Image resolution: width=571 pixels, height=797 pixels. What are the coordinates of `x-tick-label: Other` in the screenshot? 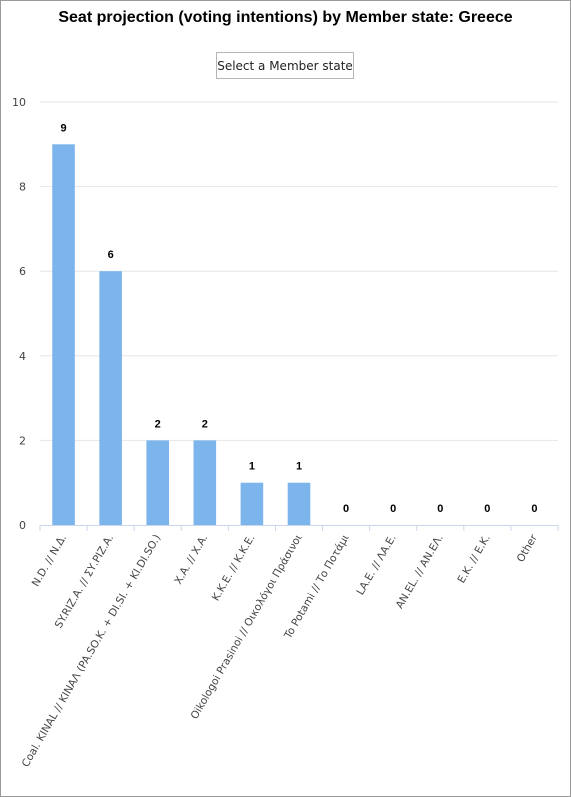 It's located at (528, 548).